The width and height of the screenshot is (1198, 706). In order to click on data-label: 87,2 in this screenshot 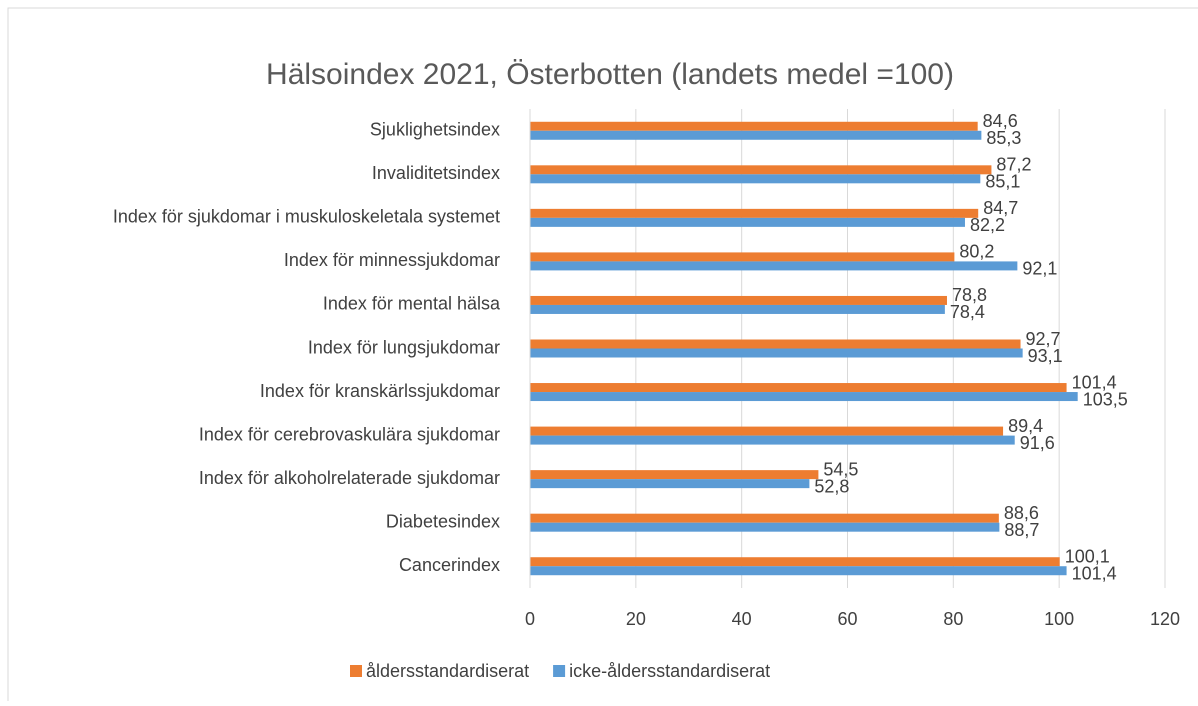, I will do `click(1013, 165)`.